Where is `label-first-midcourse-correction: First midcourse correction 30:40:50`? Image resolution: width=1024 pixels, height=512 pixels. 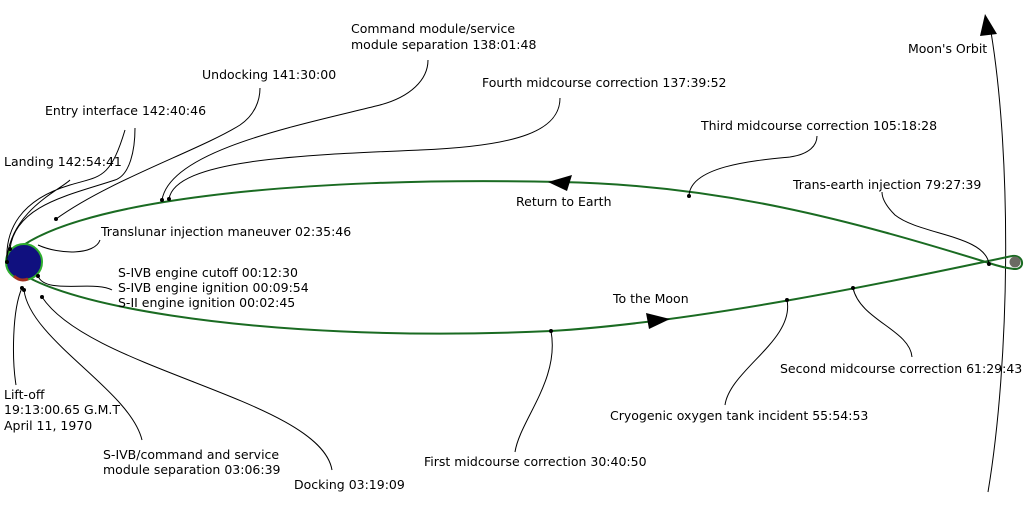 label-first-midcourse-correction: First midcourse correction 30:40:50 is located at coordinates (535, 461).